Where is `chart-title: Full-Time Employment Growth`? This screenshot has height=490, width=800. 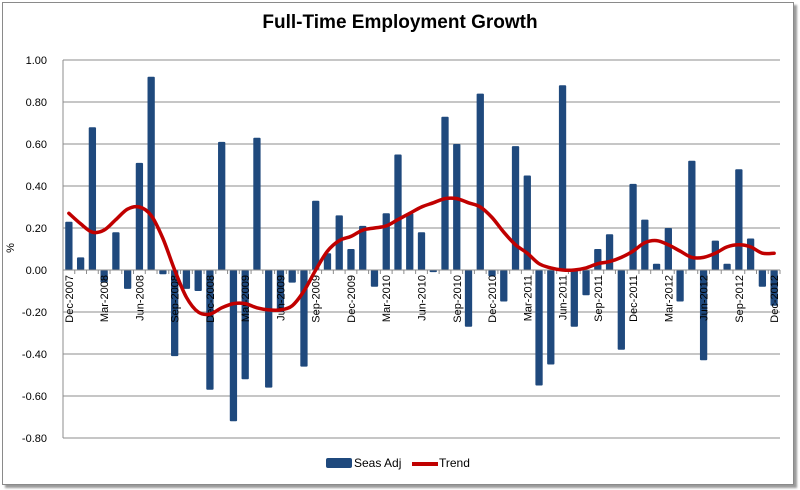
chart-title: Full-Time Employment Growth is located at coordinates (400, 22).